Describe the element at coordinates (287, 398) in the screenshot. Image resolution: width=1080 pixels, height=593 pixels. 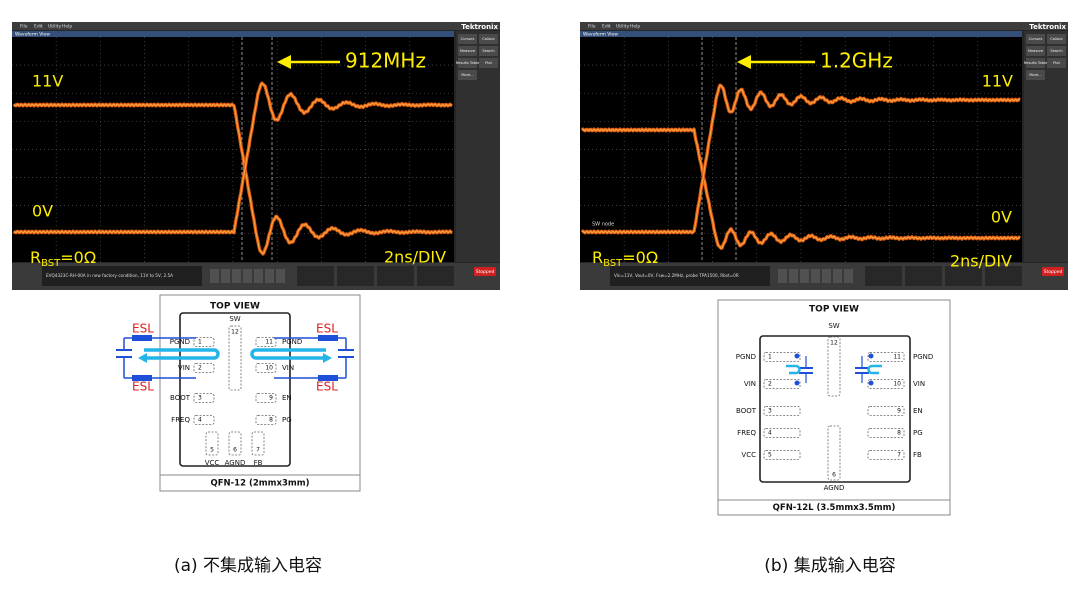
I see `pin-label: EN` at that location.